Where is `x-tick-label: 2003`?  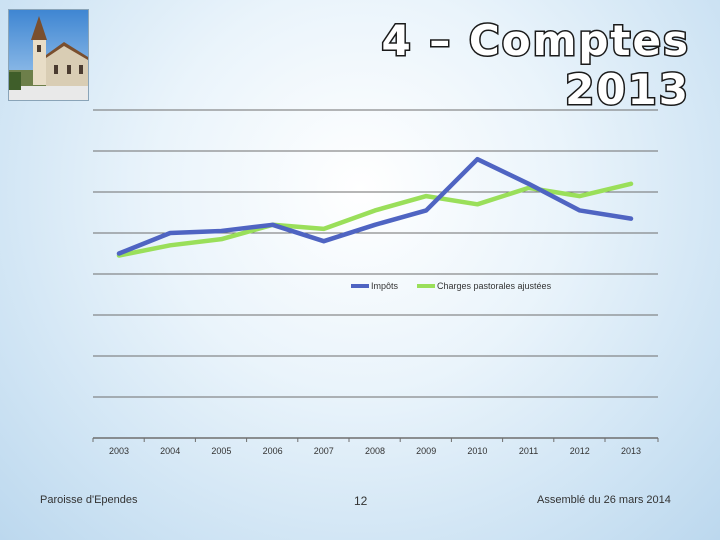
x-tick-label: 2003 is located at coordinates (119, 451).